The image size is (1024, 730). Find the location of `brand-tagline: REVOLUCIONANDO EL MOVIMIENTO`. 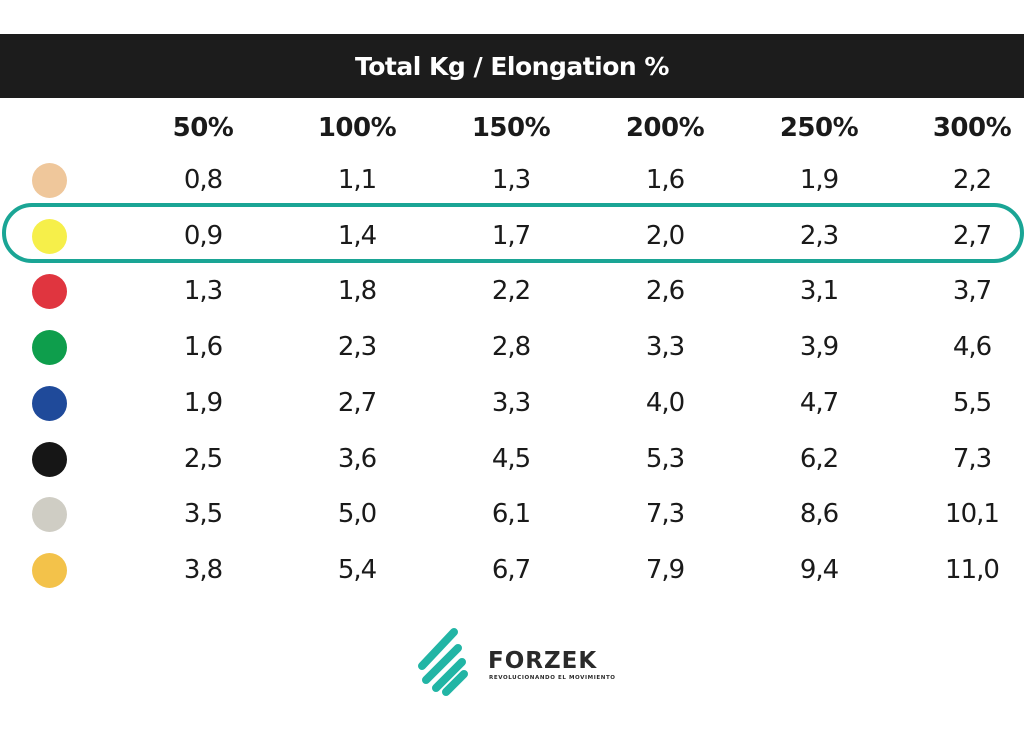

brand-tagline: REVOLUCIONANDO EL MOVIMIENTO is located at coordinates (552, 678).